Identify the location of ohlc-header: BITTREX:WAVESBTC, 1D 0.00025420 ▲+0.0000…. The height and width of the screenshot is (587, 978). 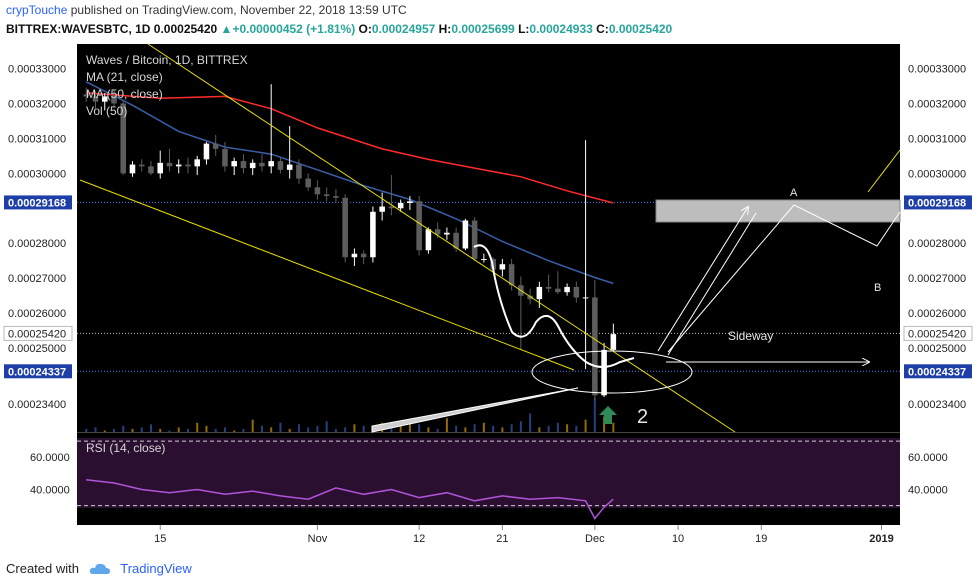
(339, 29).